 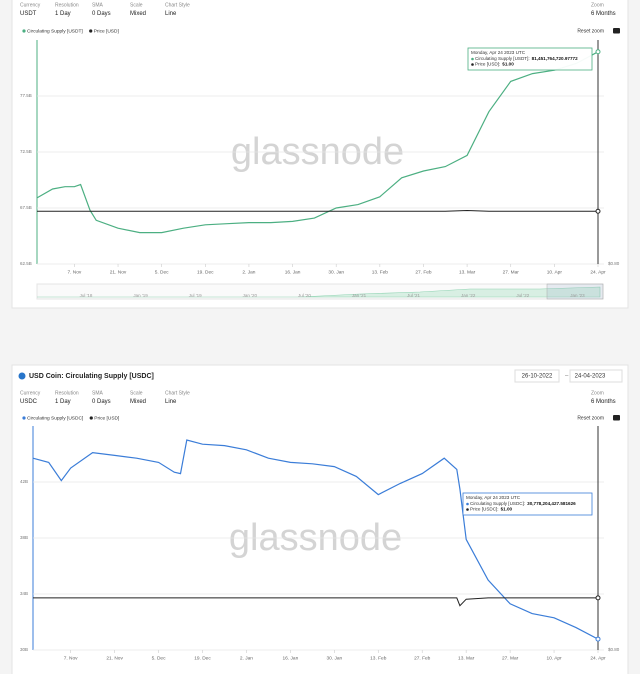 I want to click on tooltip-value: $1.00, so click(x=507, y=509).